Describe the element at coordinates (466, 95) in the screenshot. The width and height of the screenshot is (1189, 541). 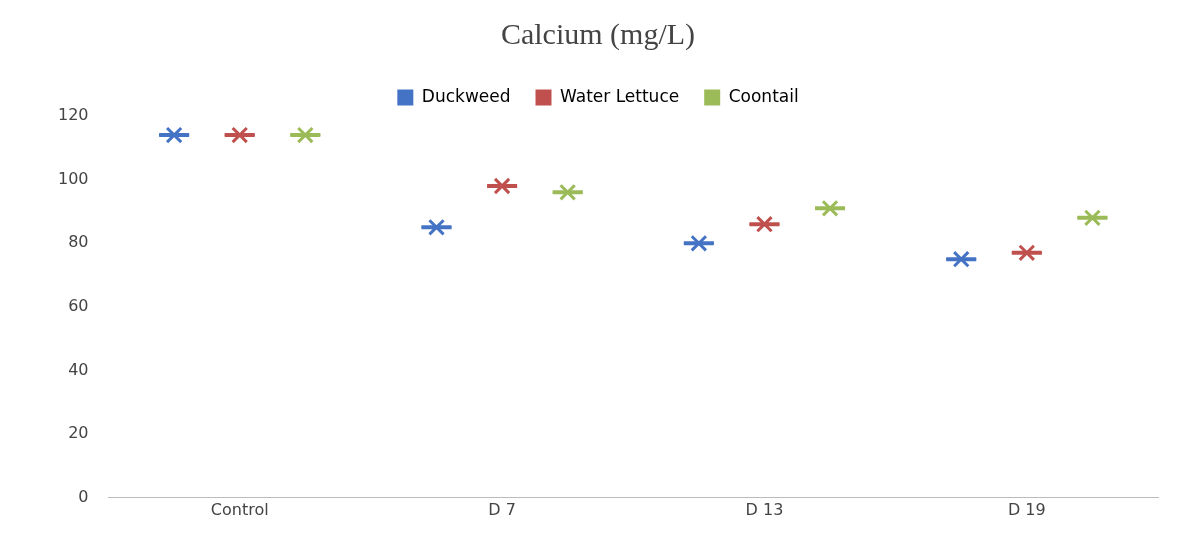
I see `legend-label: Duckweed` at that location.